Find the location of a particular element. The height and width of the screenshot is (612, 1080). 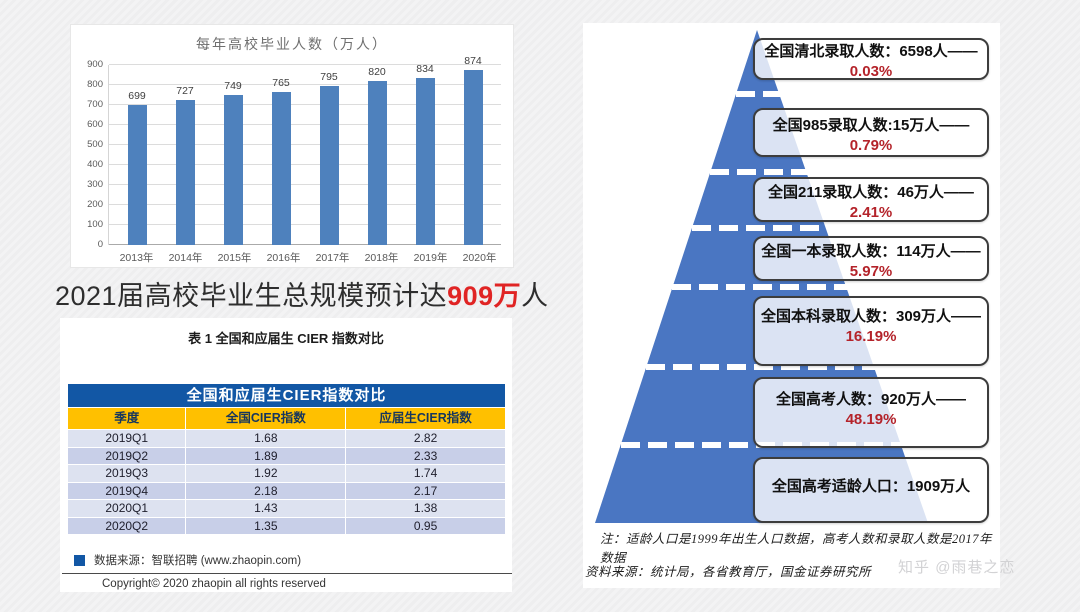

table-row: 2020Q2 1.35 0.95 is located at coordinates (286, 525).